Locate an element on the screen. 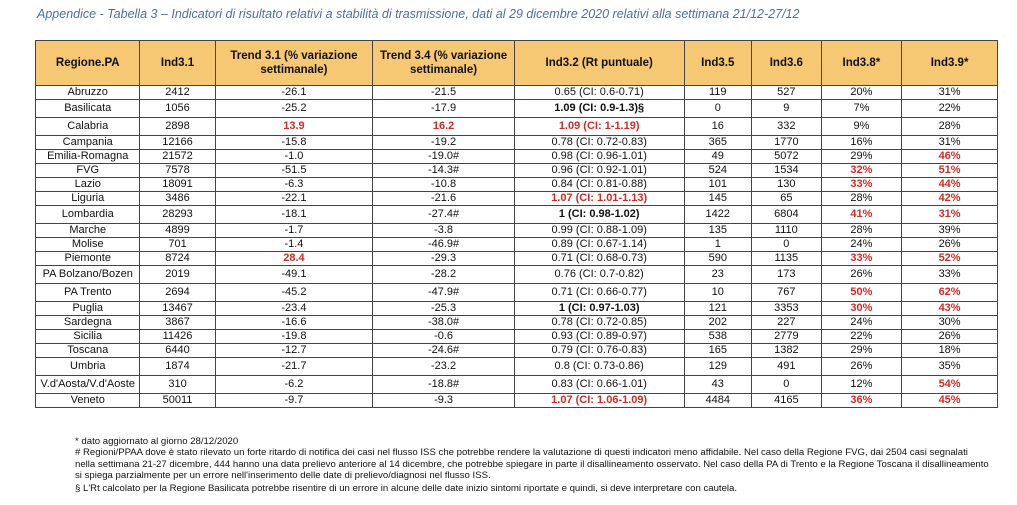 Image resolution: width=1017 pixels, height=505 pixels. cell-ind3-9: 39% is located at coordinates (949, 230).